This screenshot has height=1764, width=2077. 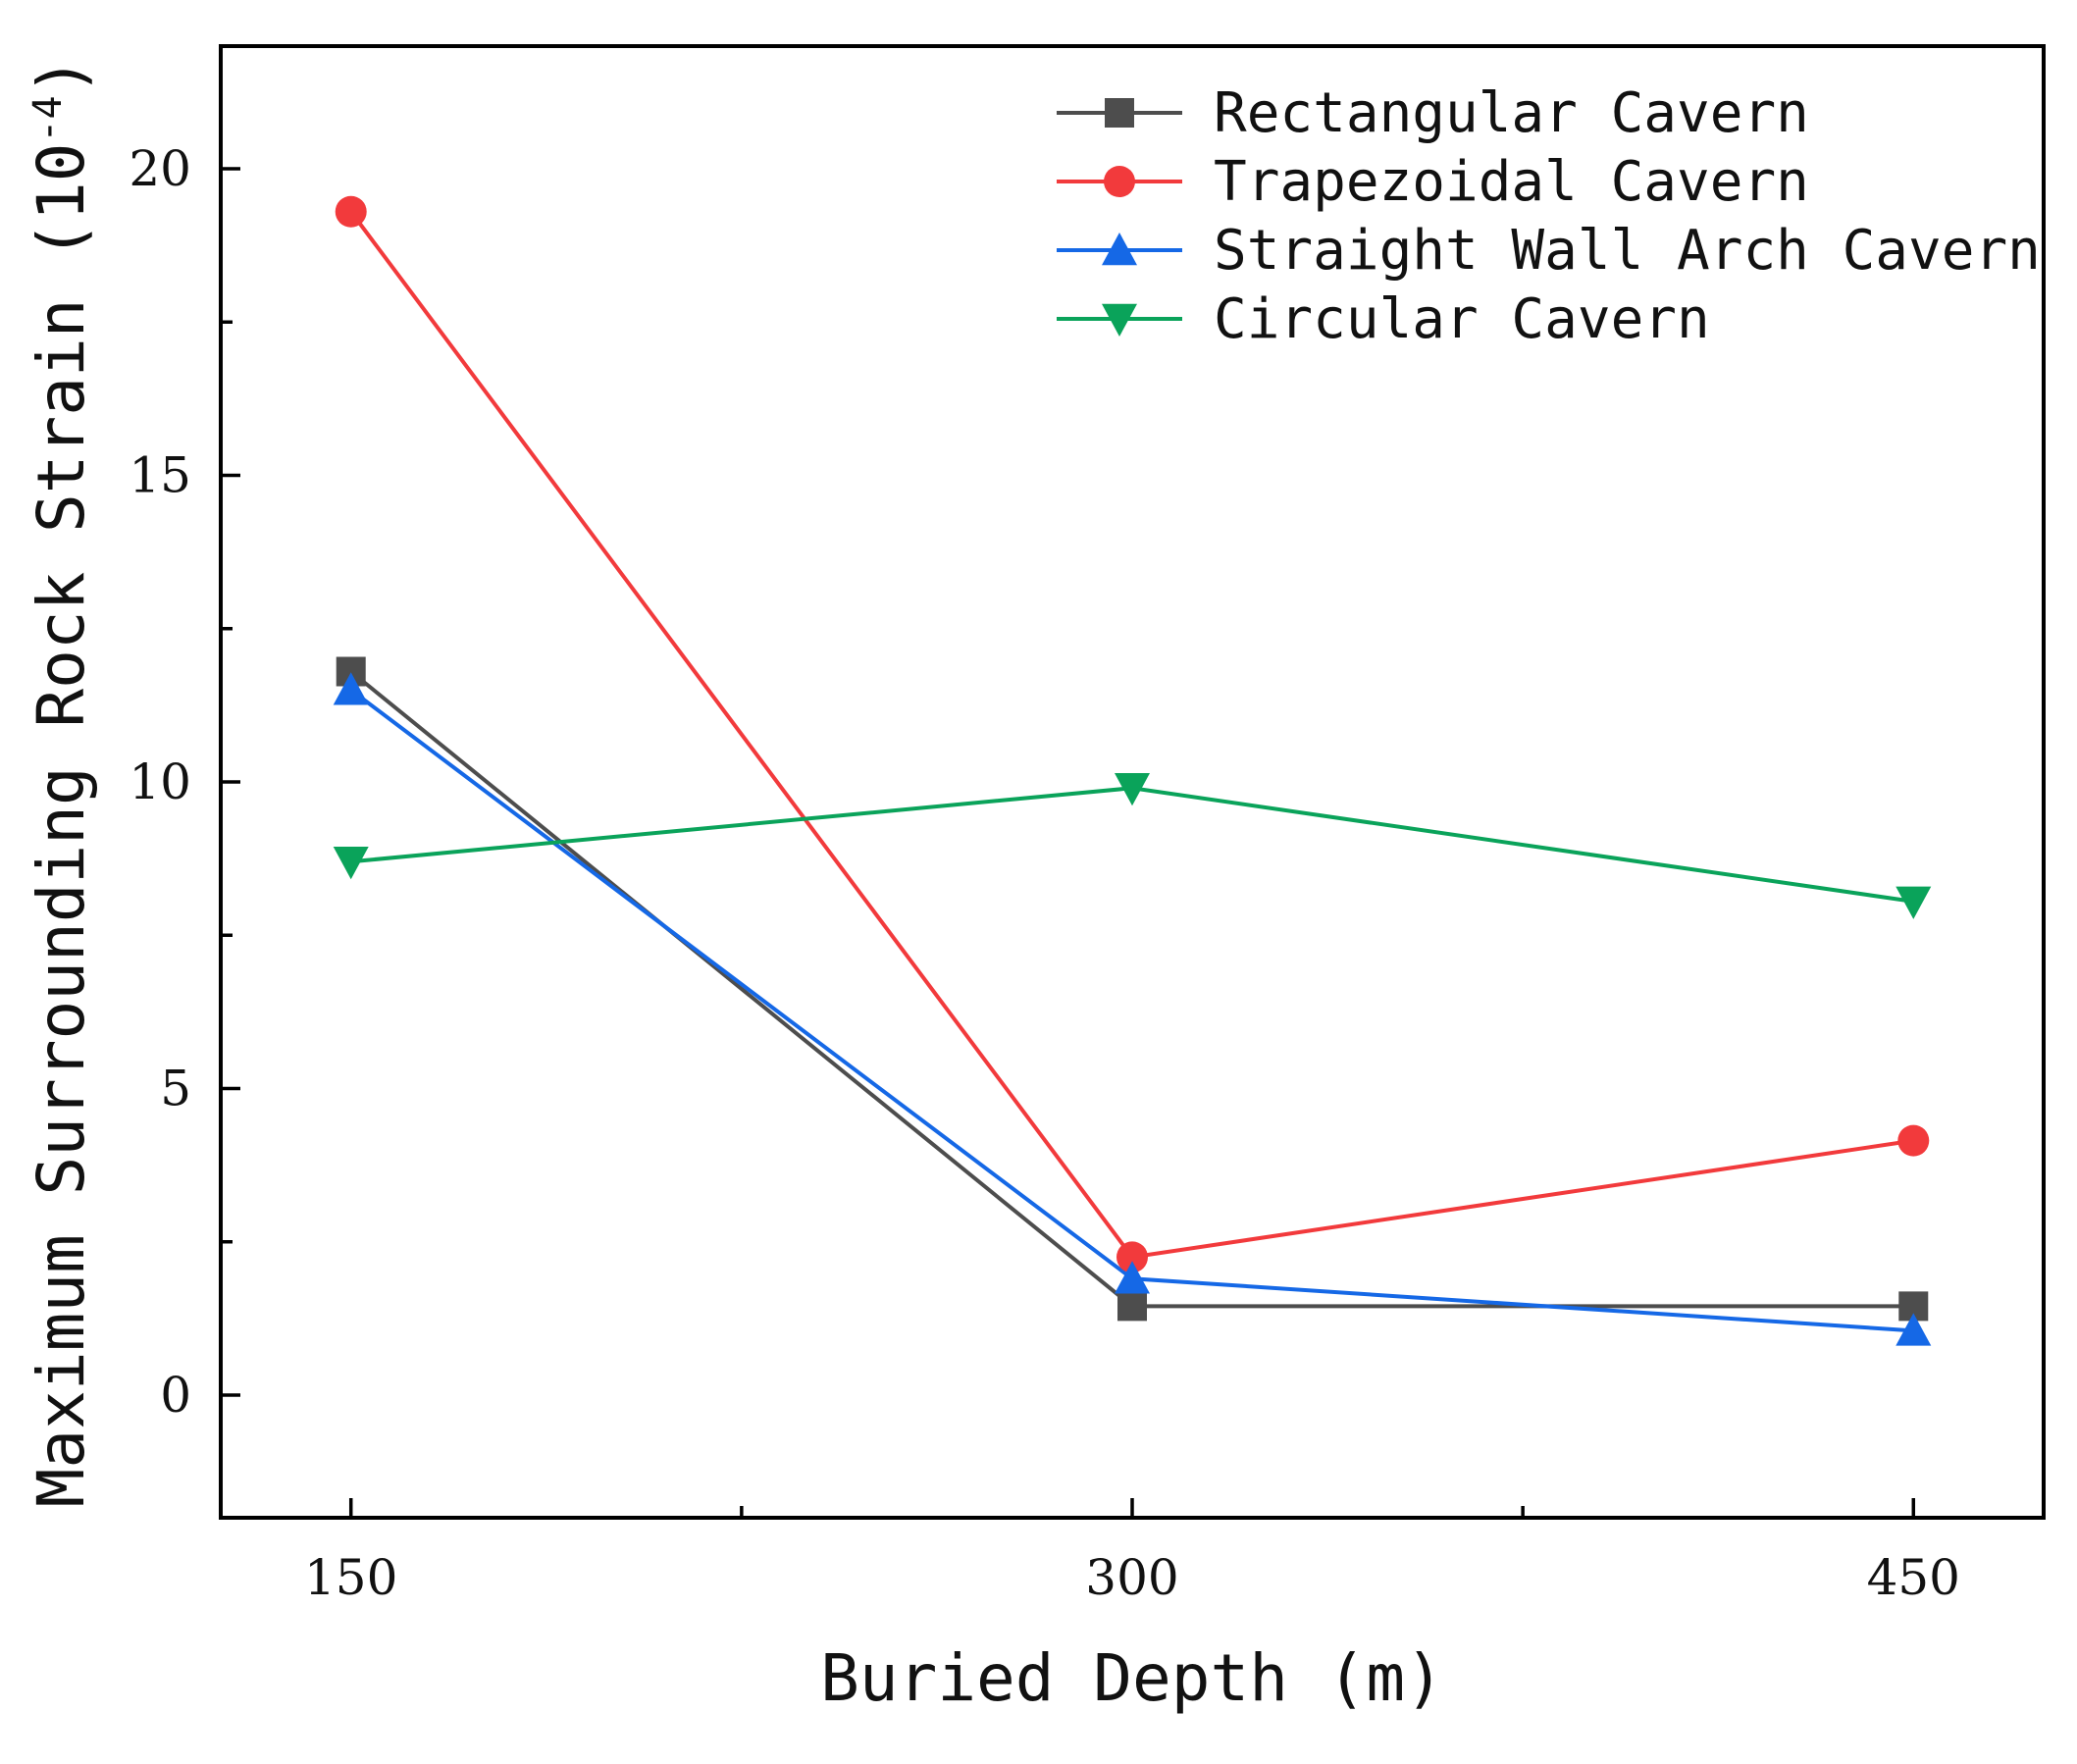 What do you see at coordinates (1627, 251) in the screenshot?
I see `legend-label-2: Straight Wall Arch Cavern` at bounding box center [1627, 251].